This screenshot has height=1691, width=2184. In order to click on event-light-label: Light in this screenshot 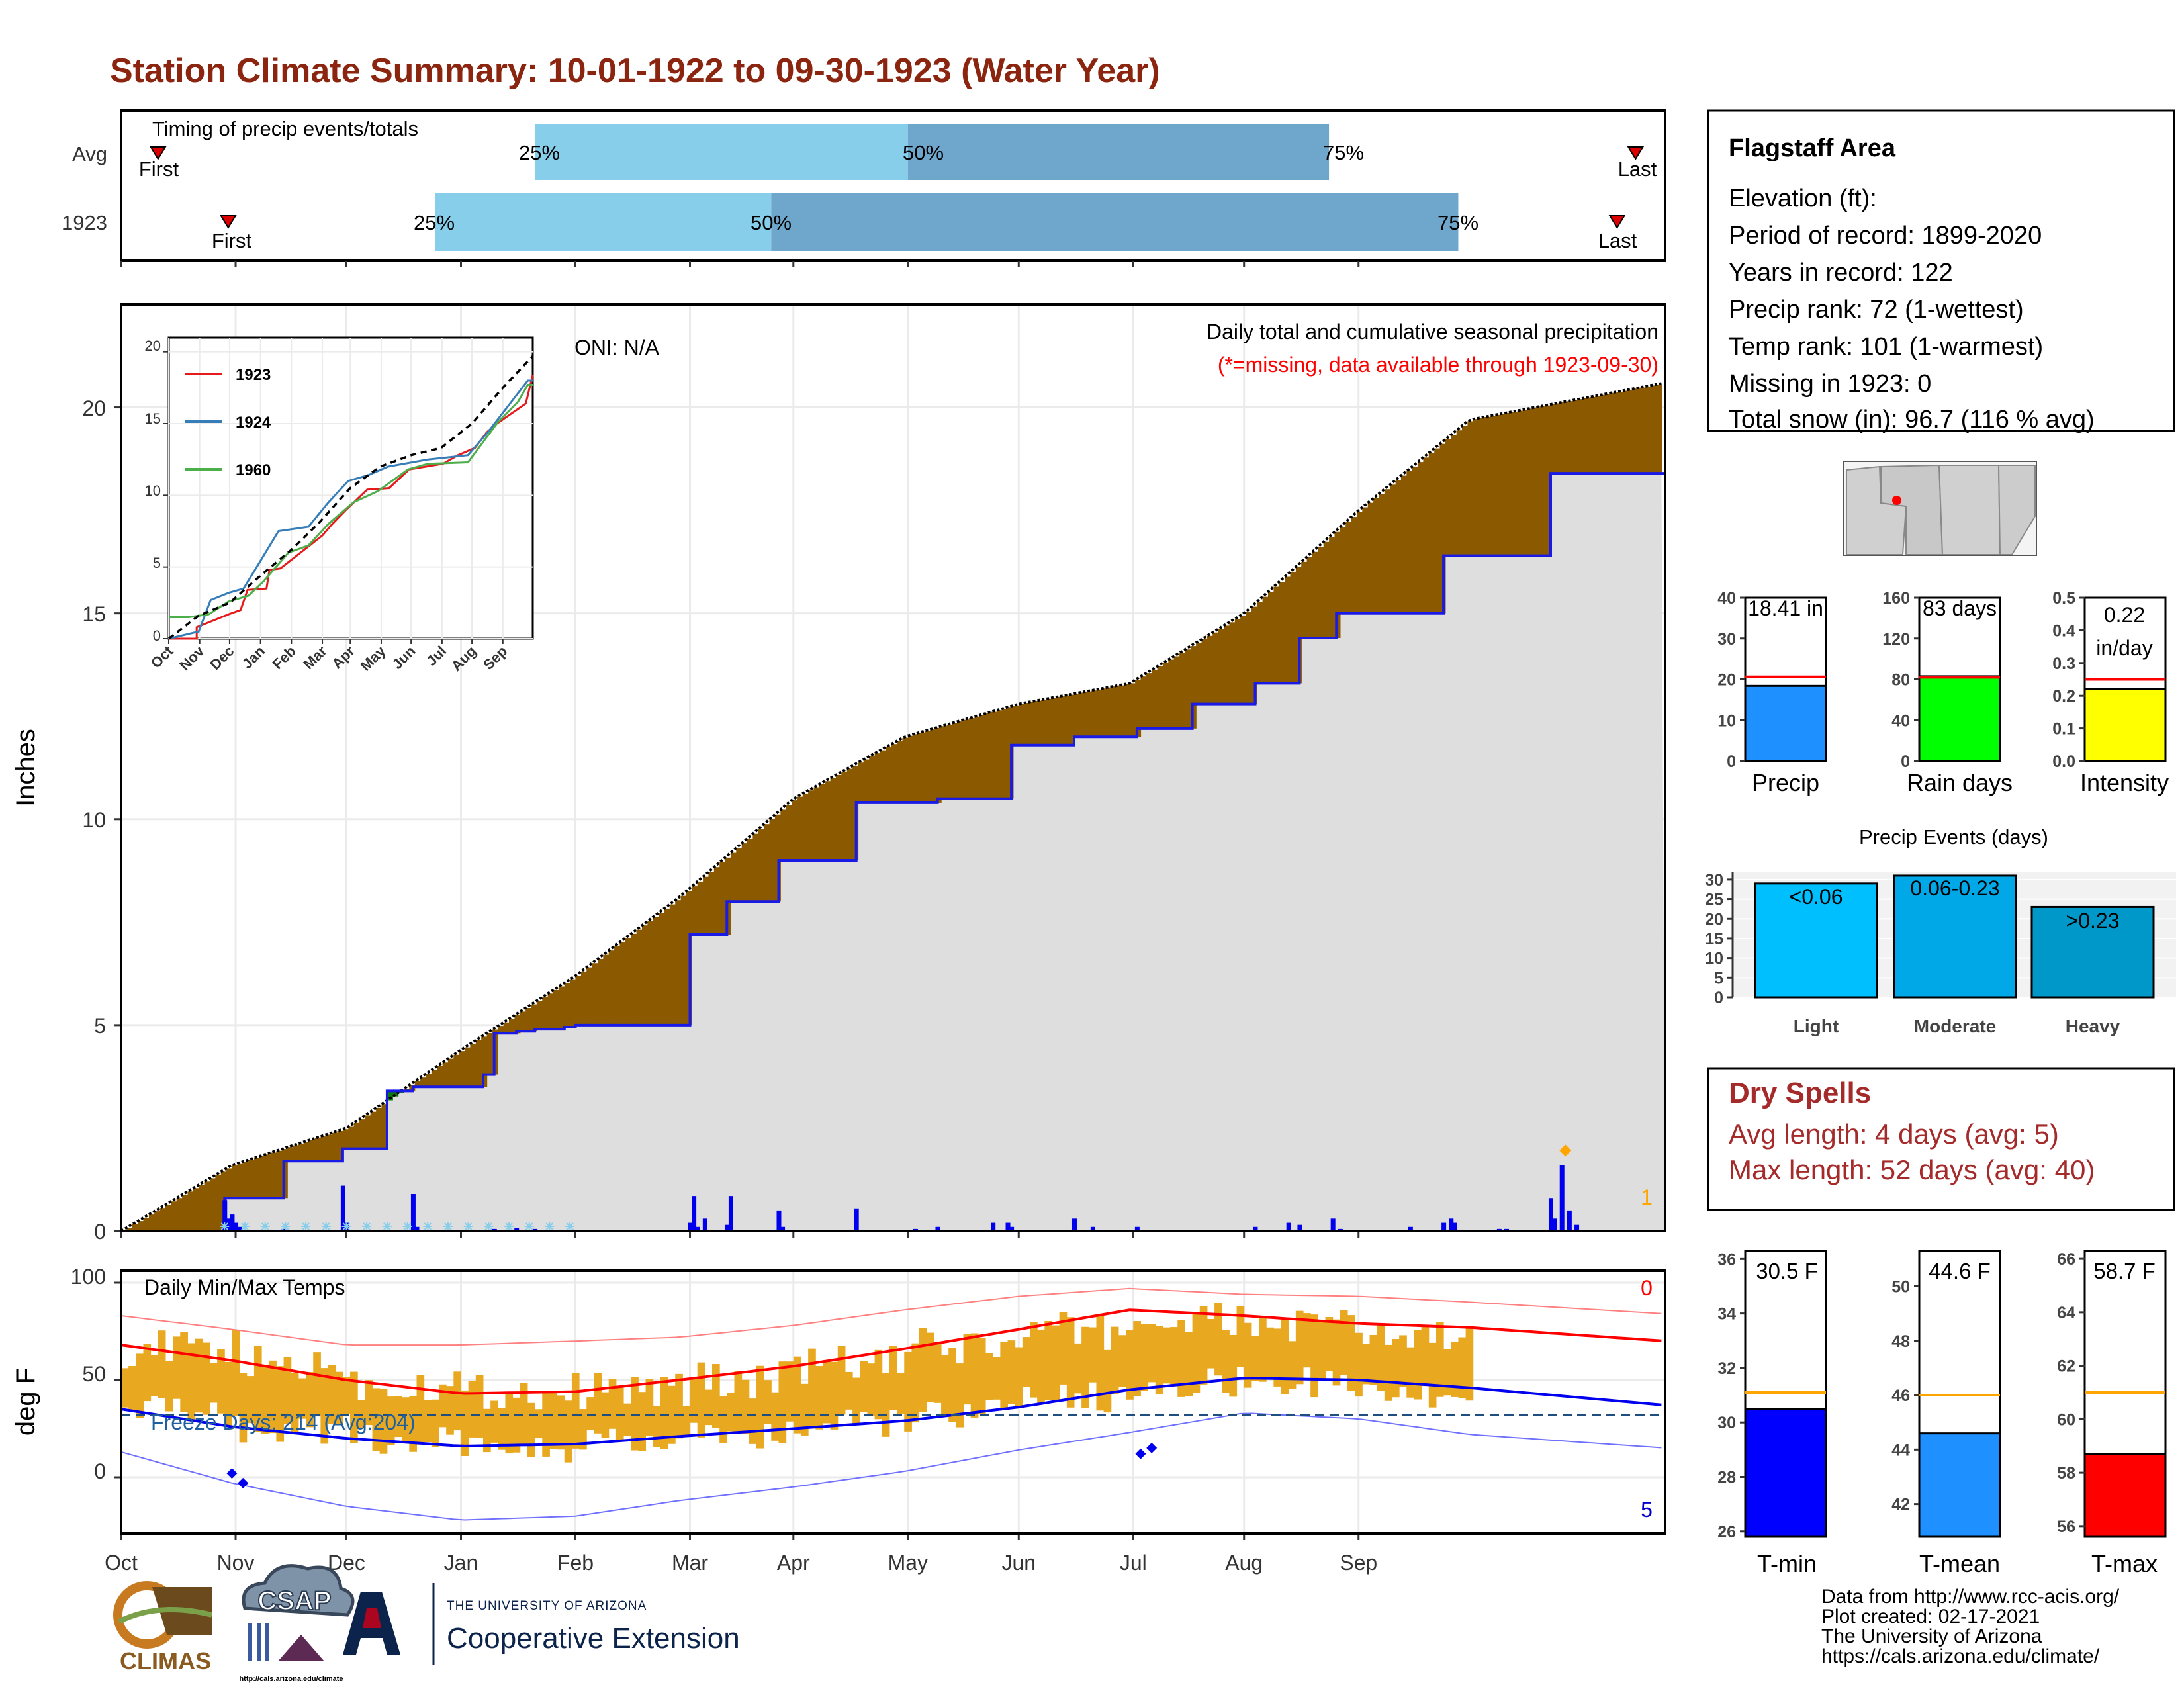, I will do `click(1817, 1026)`.